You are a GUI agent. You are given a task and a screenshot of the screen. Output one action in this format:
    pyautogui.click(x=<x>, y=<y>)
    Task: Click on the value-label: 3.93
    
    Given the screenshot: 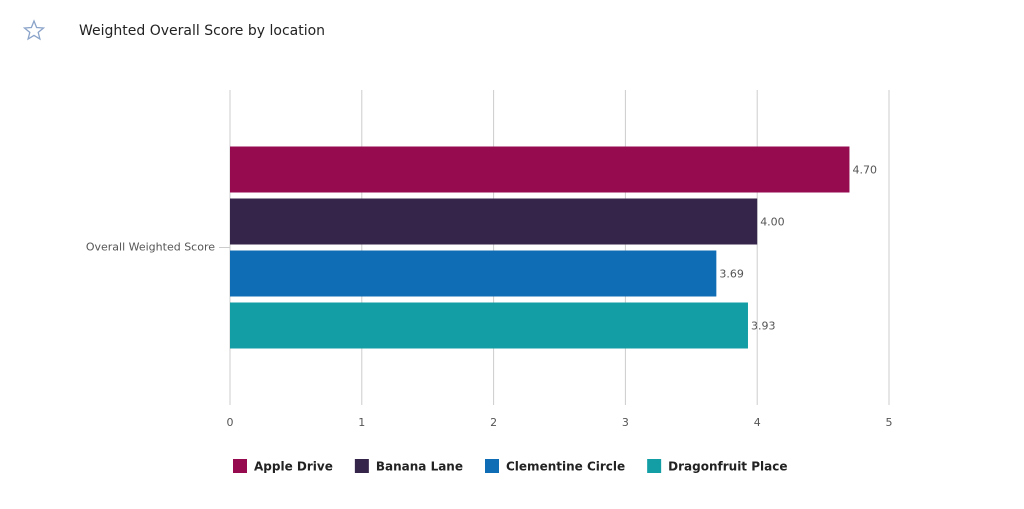 What is the action you would take?
    pyautogui.click(x=763, y=326)
    